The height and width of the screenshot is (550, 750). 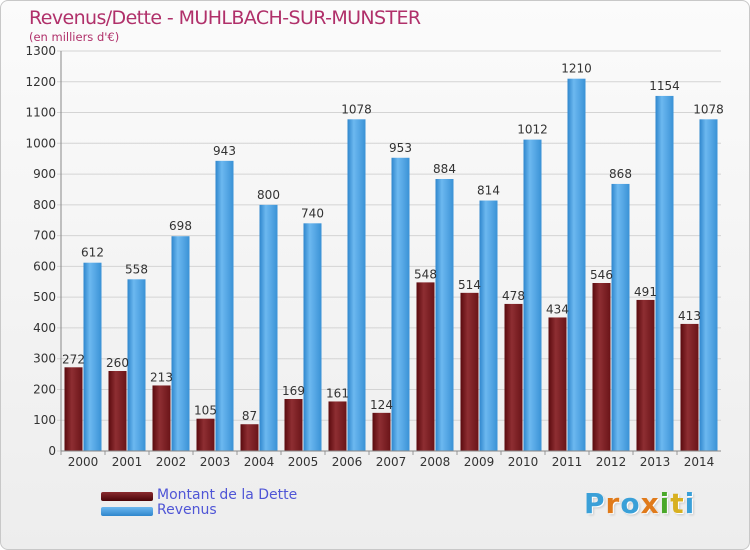 What do you see at coordinates (381, 405) in the screenshot?
I see `debt-value-label: 124` at bounding box center [381, 405].